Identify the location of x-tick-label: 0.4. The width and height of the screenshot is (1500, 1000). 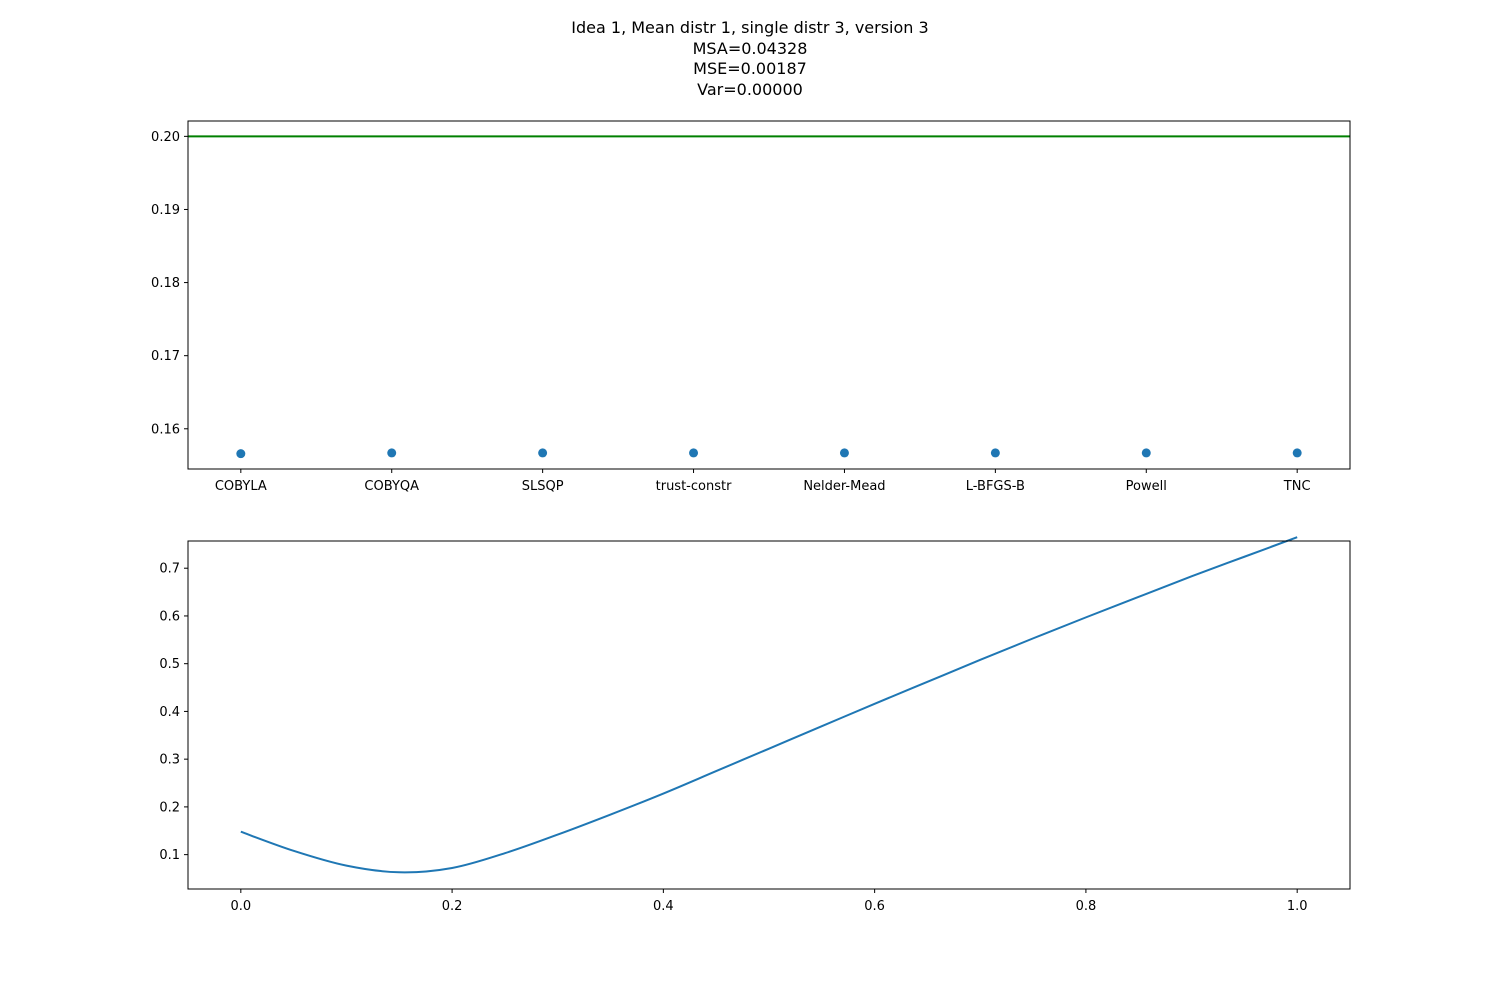
(663, 906).